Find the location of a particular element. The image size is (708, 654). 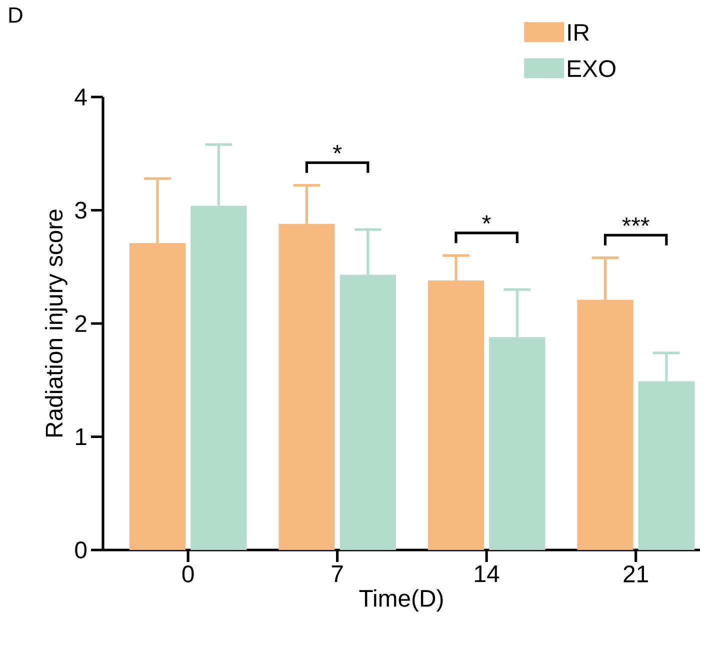

x-axis-title: Time(D) is located at coordinates (401, 600).